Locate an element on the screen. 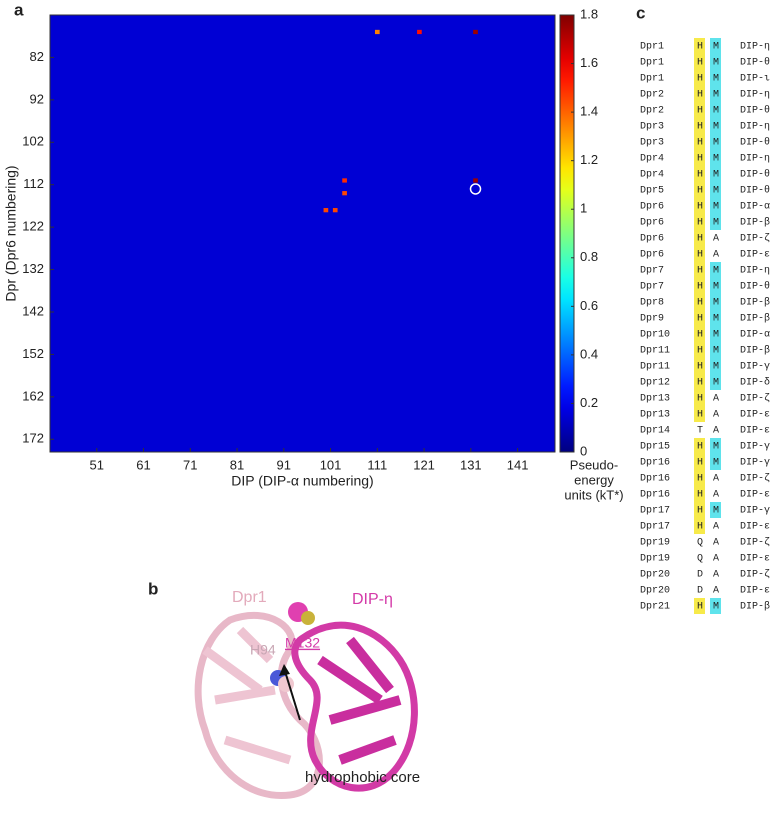  colorbar-tick-label: 0.8 is located at coordinates (589, 256).